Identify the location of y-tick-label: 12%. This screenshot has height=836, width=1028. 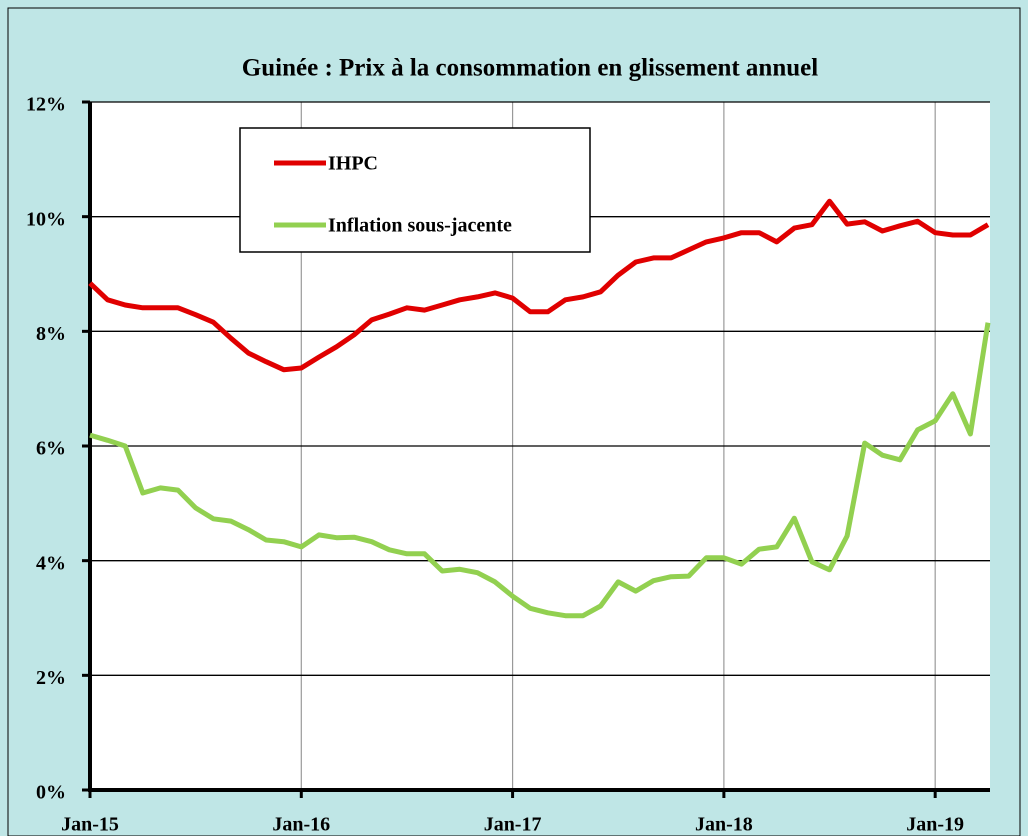
(46, 105).